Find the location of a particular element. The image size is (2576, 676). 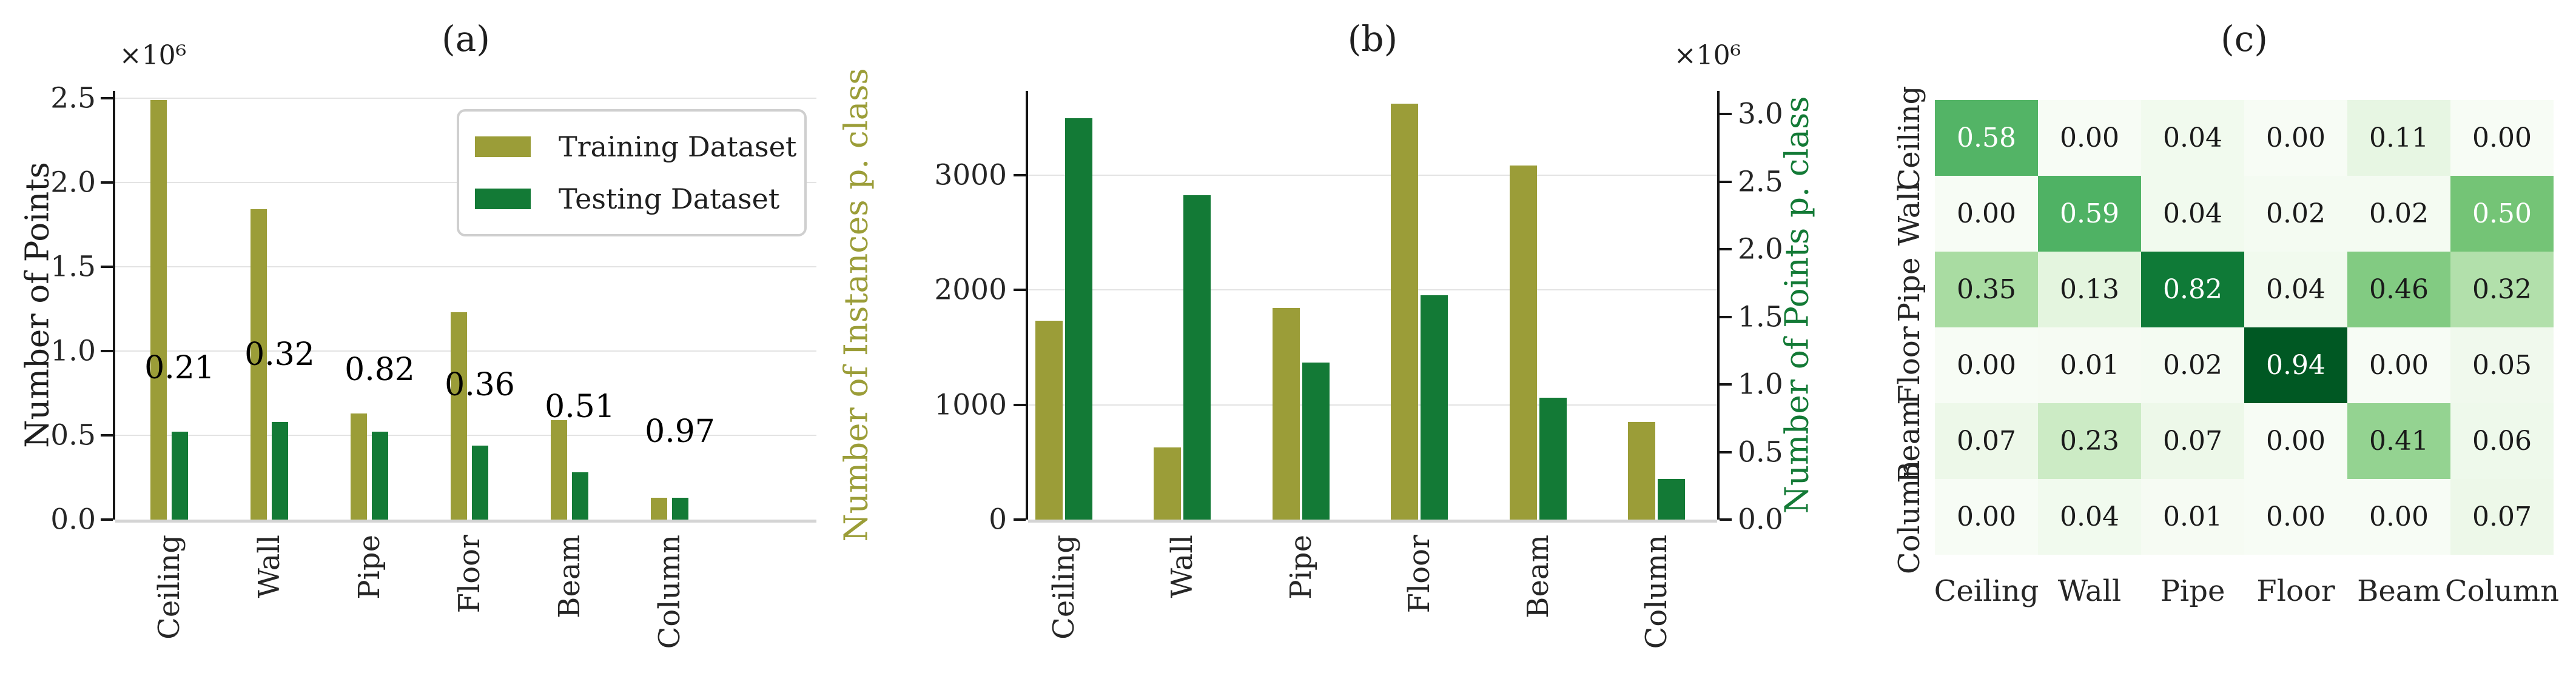

heatmap-cell-floor-floor: 0.94 is located at coordinates (2295, 365).